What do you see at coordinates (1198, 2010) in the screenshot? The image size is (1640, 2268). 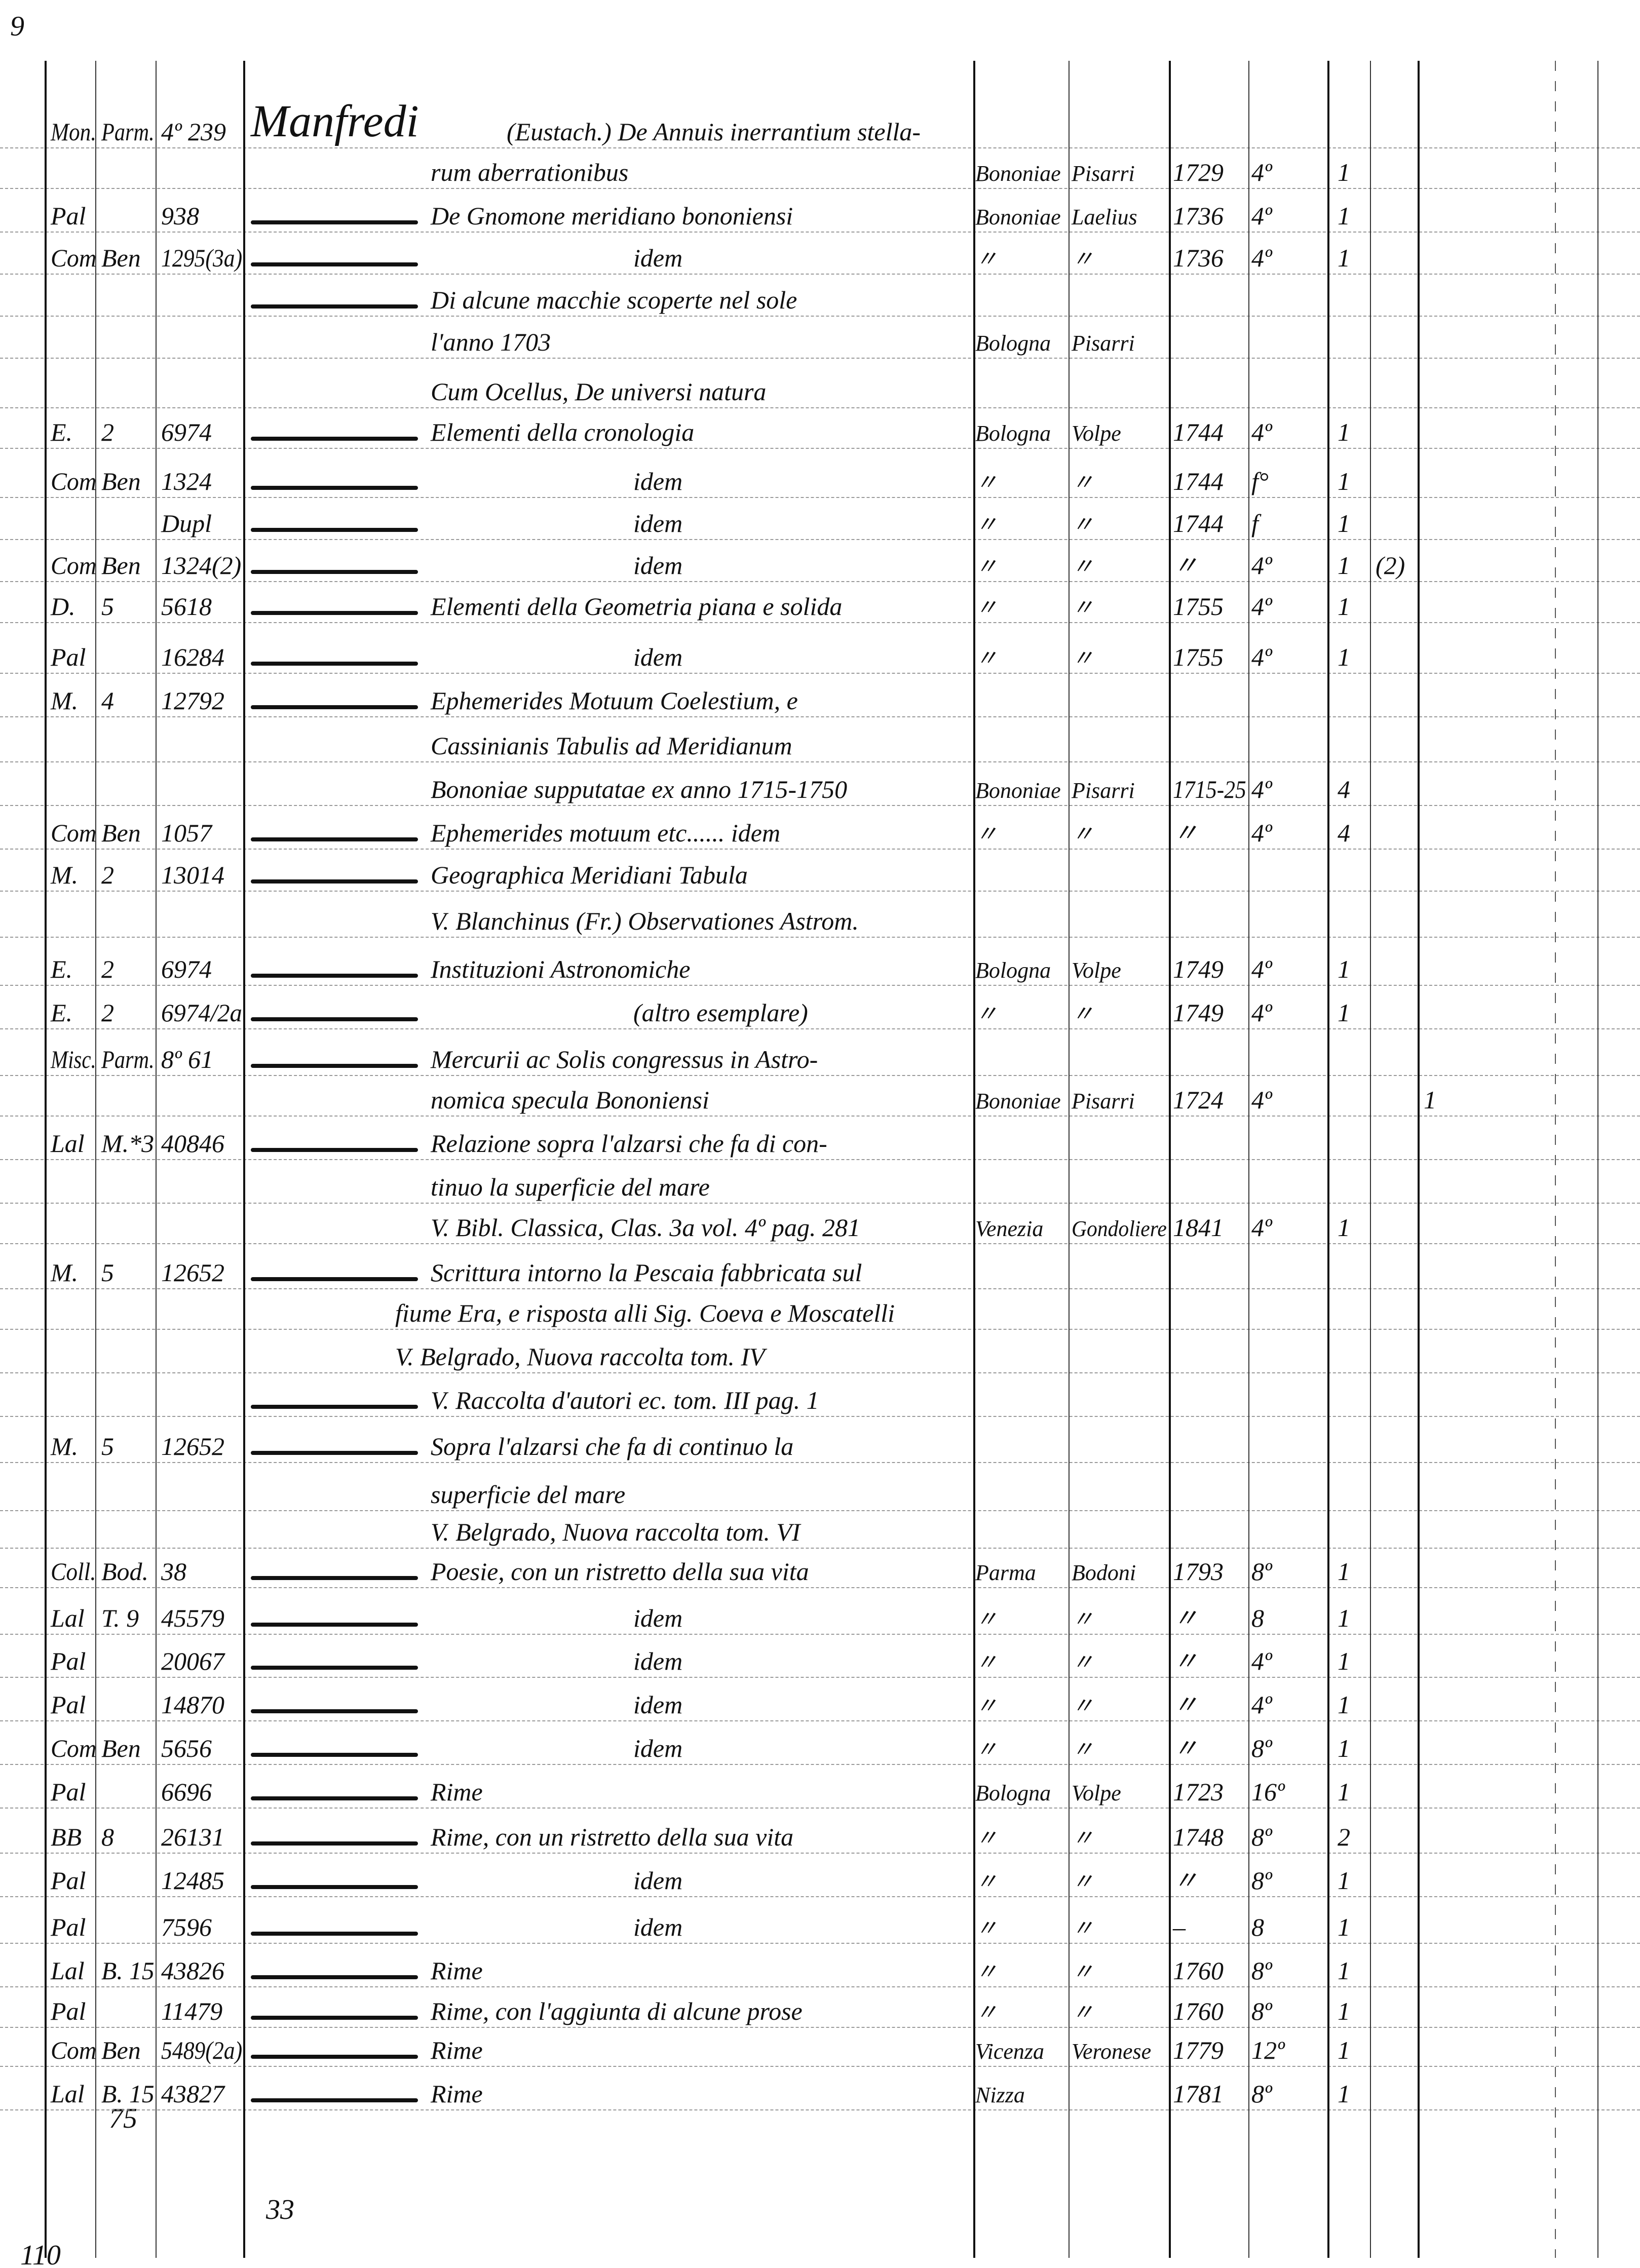 I see `year: 1760` at bounding box center [1198, 2010].